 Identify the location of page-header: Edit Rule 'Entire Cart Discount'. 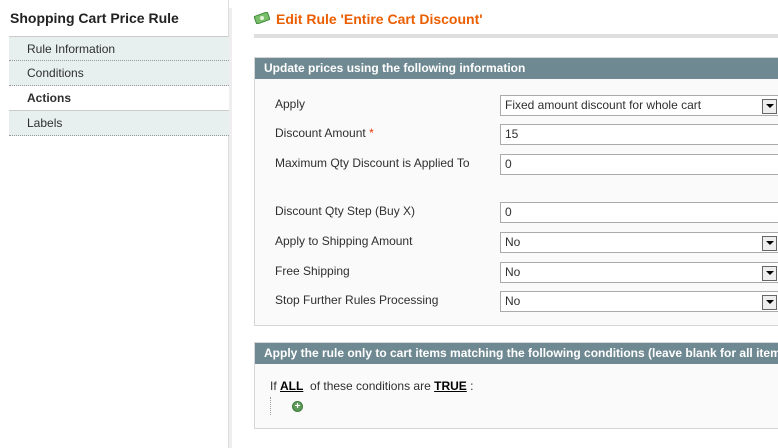
(516, 23).